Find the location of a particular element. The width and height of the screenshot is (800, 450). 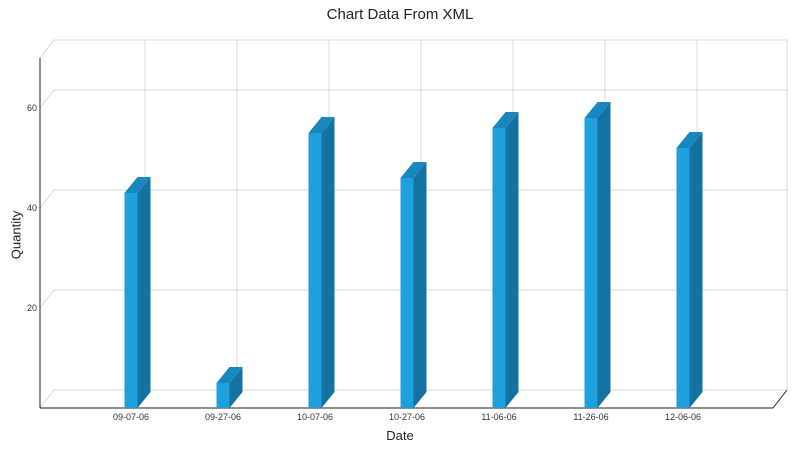

x-tick-label: 12-06-06 is located at coordinates (683, 417).